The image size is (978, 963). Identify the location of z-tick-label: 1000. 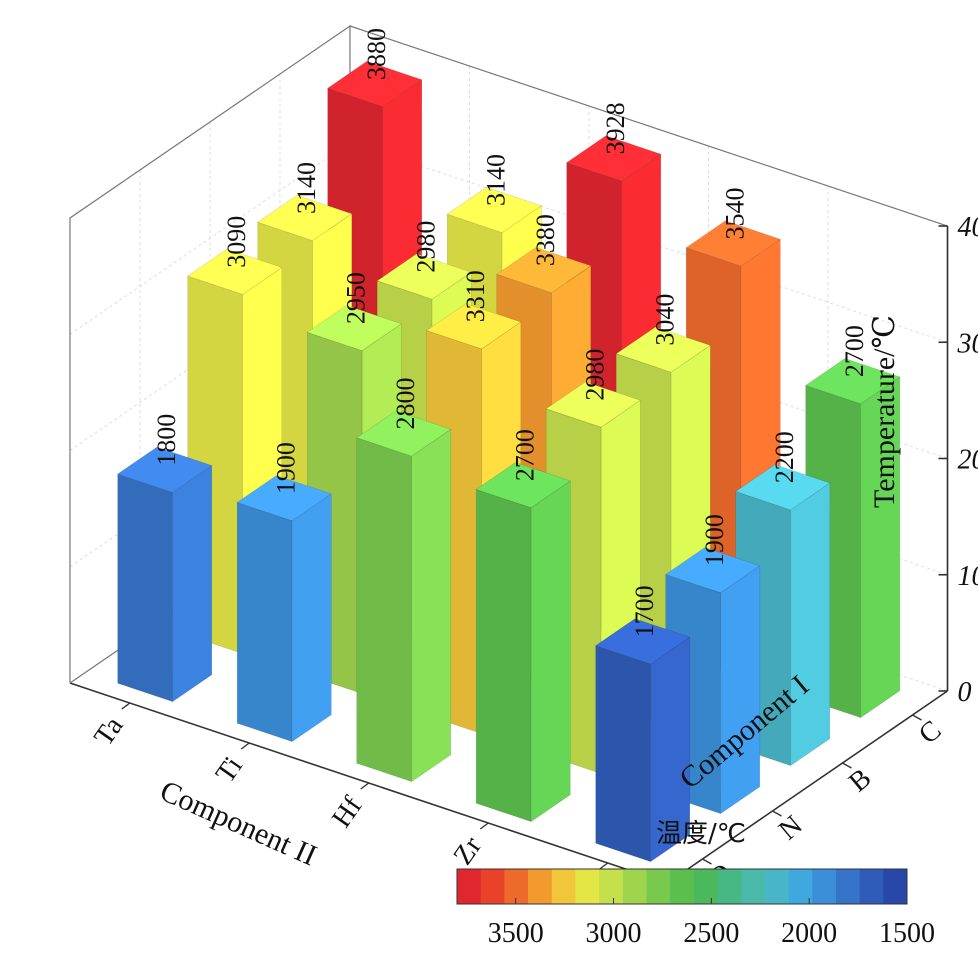
(968, 576).